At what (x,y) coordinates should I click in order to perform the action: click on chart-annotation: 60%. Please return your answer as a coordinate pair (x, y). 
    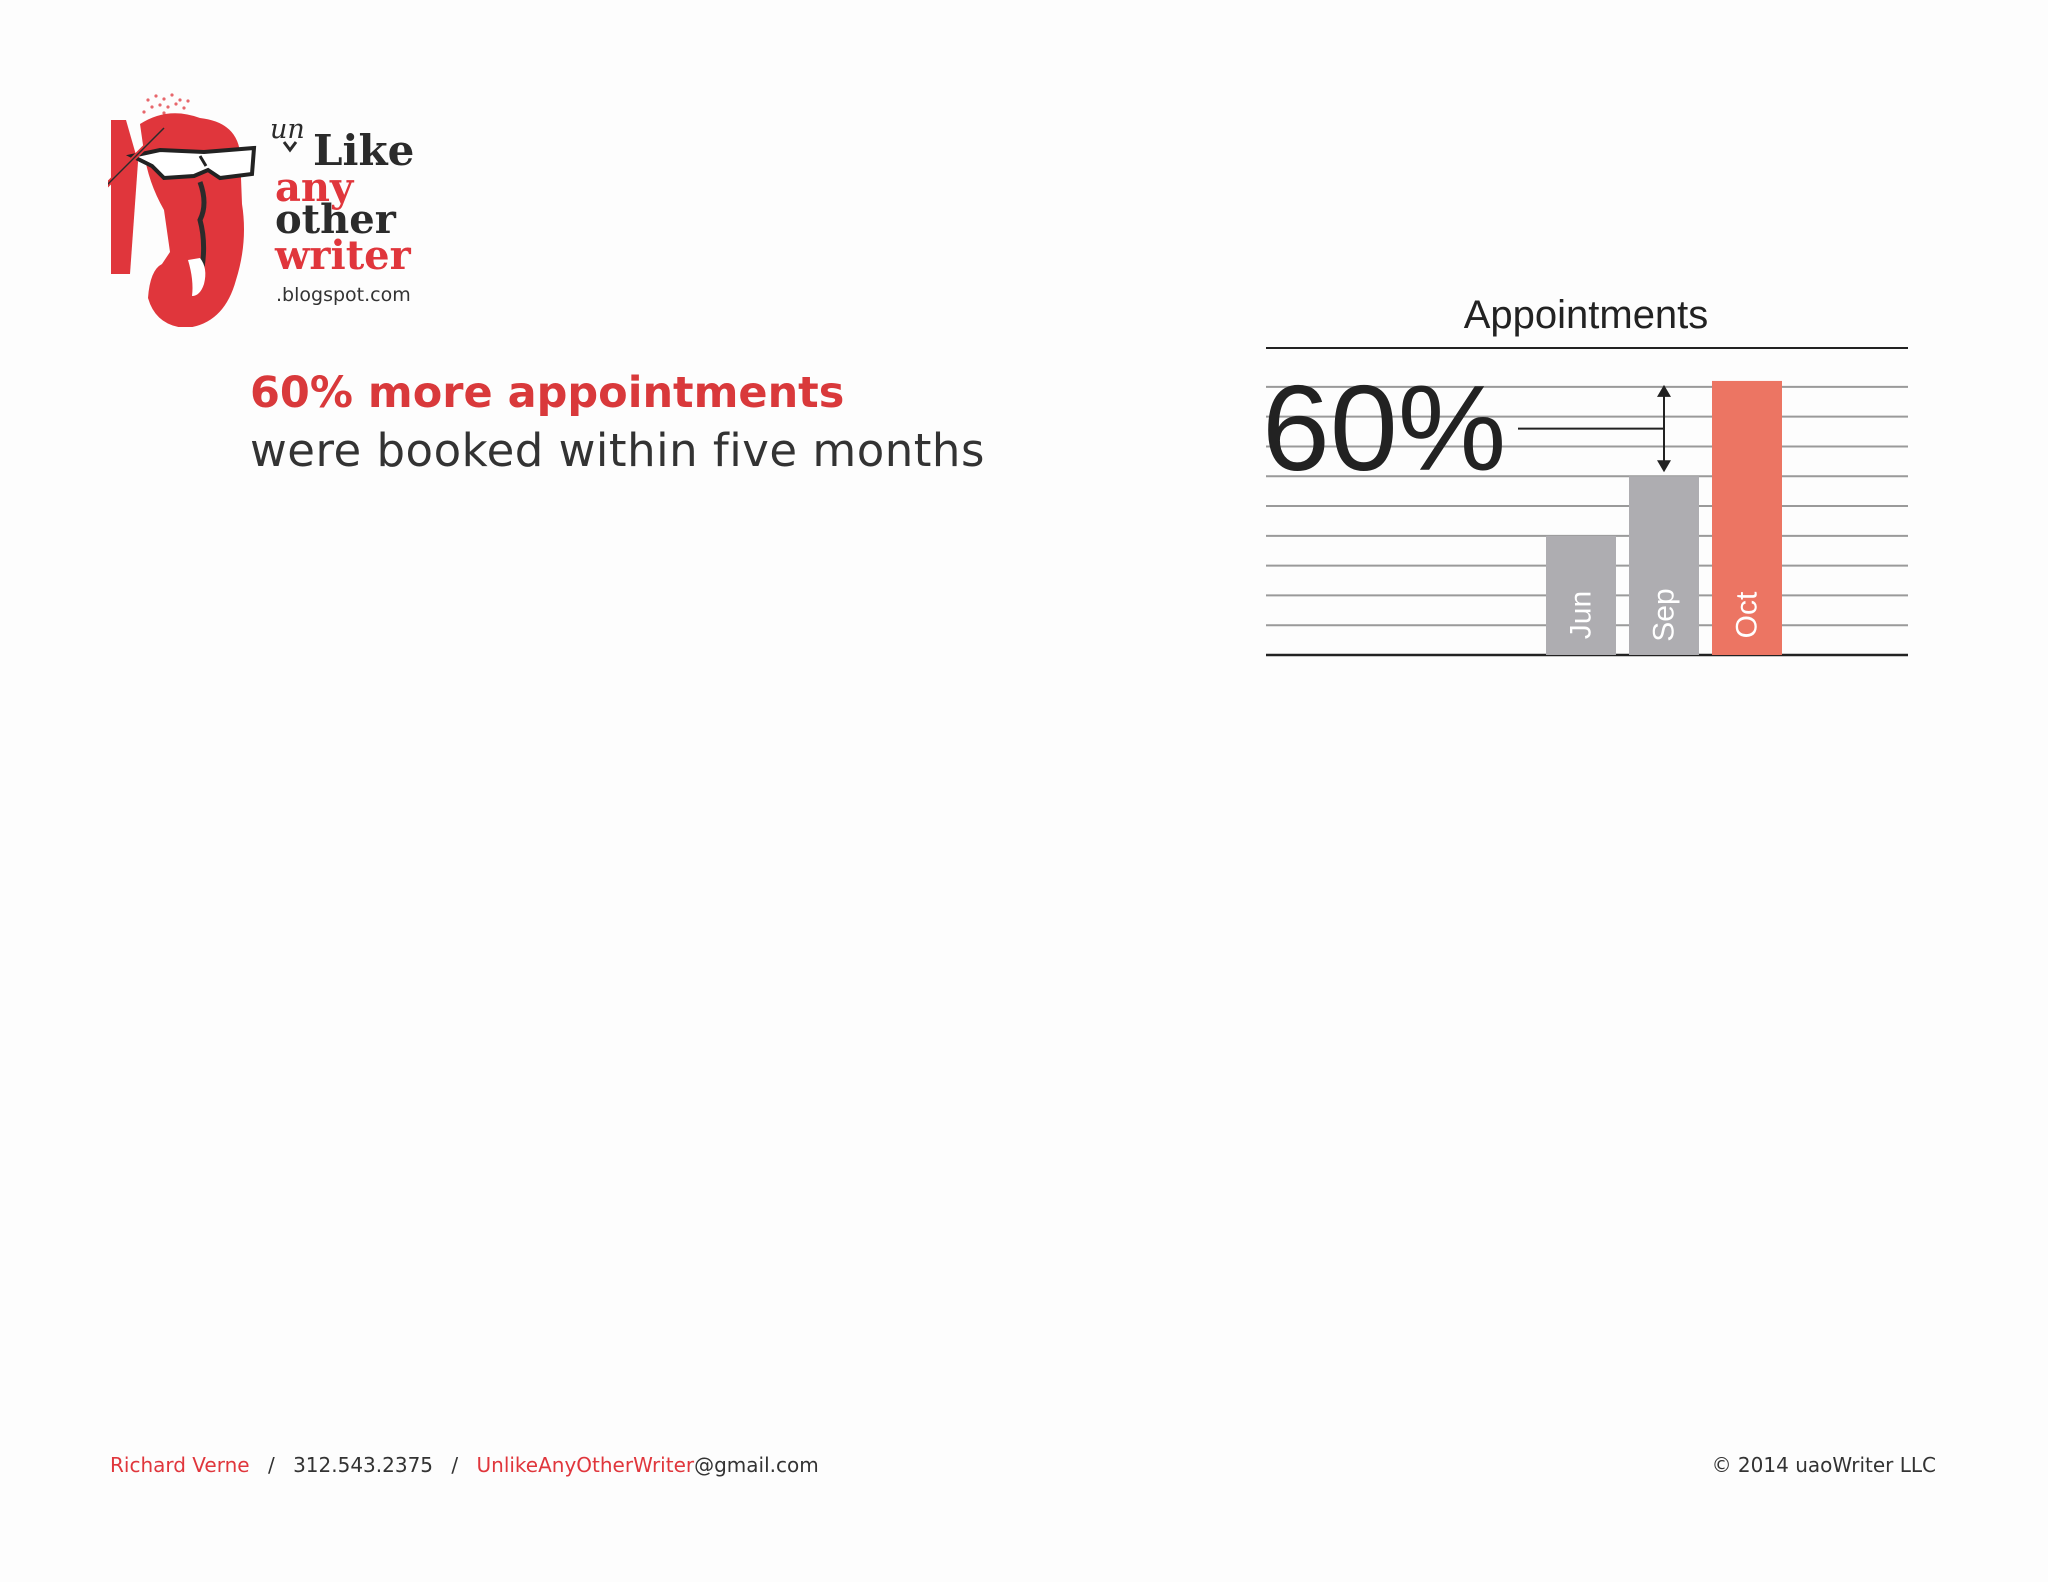
    Looking at the image, I should click on (1466, 428).